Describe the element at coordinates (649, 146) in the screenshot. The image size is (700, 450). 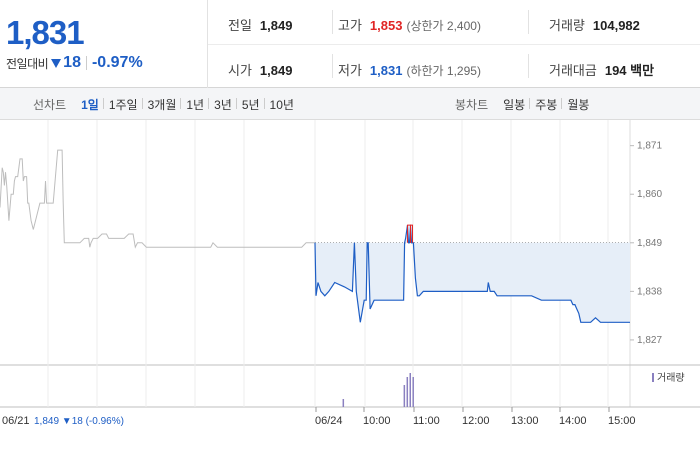
I see `y-tick-label: 1,871` at that location.